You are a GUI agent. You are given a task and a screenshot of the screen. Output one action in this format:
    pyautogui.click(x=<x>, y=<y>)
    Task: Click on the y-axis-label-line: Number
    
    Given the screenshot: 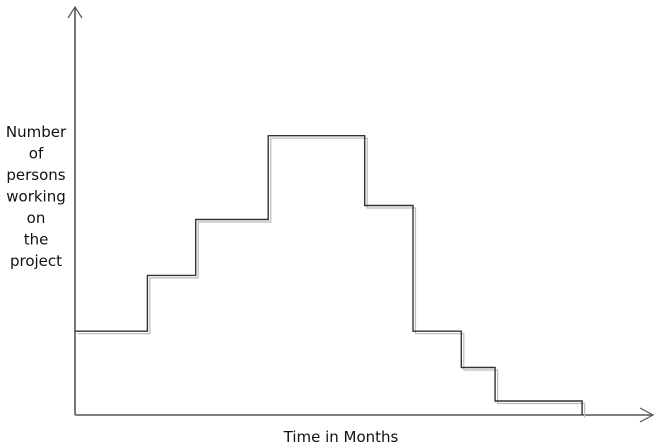 What is the action you would take?
    pyautogui.click(x=36, y=132)
    